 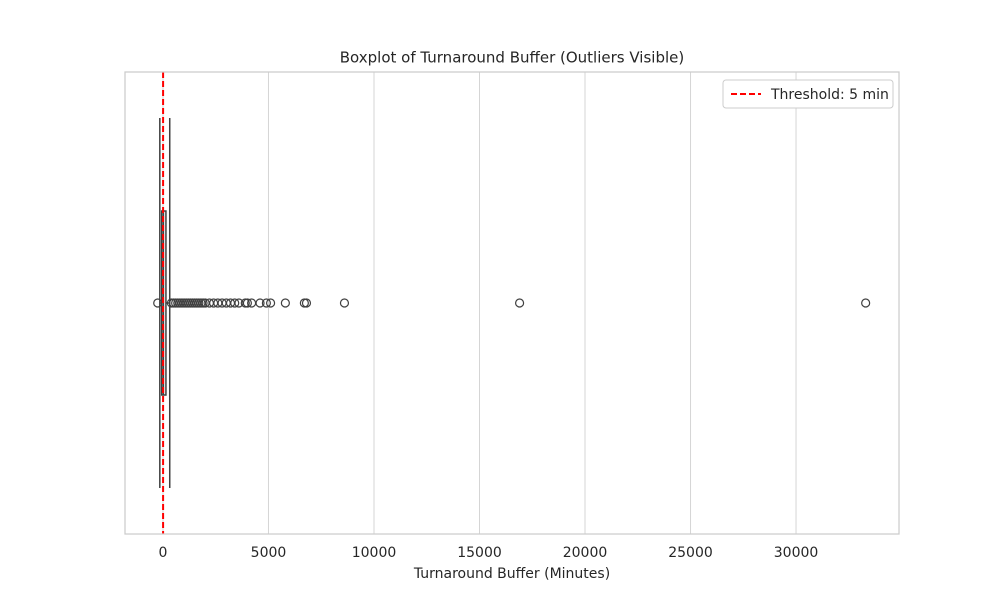 What do you see at coordinates (479, 553) in the screenshot?
I see `x-tick-label: 15000` at bounding box center [479, 553].